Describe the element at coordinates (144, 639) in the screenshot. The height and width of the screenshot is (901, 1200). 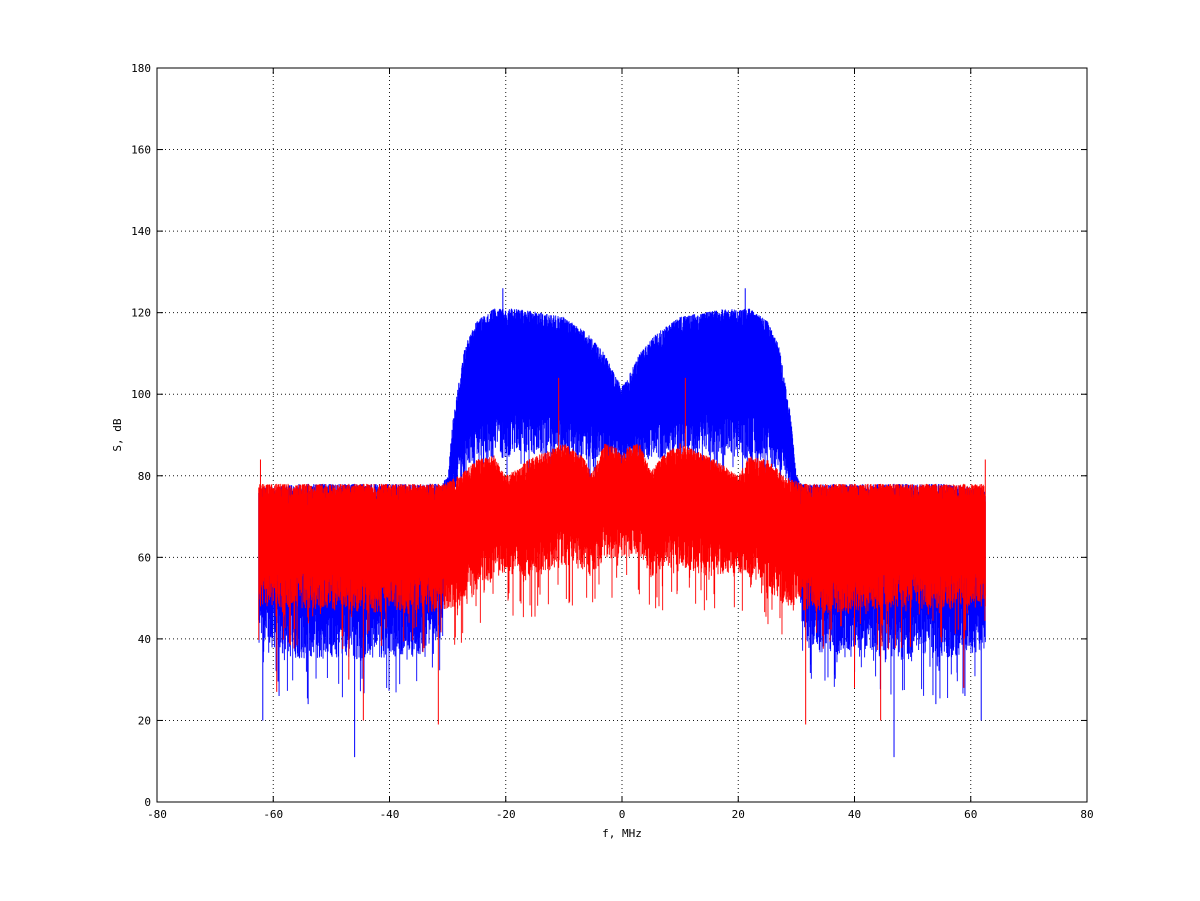
I see `y-tick-label-2: 40` at that location.